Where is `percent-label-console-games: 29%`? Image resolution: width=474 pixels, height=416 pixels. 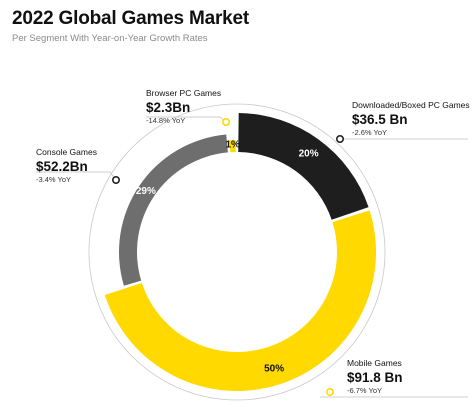 percent-label-console-games: 29% is located at coordinates (146, 191).